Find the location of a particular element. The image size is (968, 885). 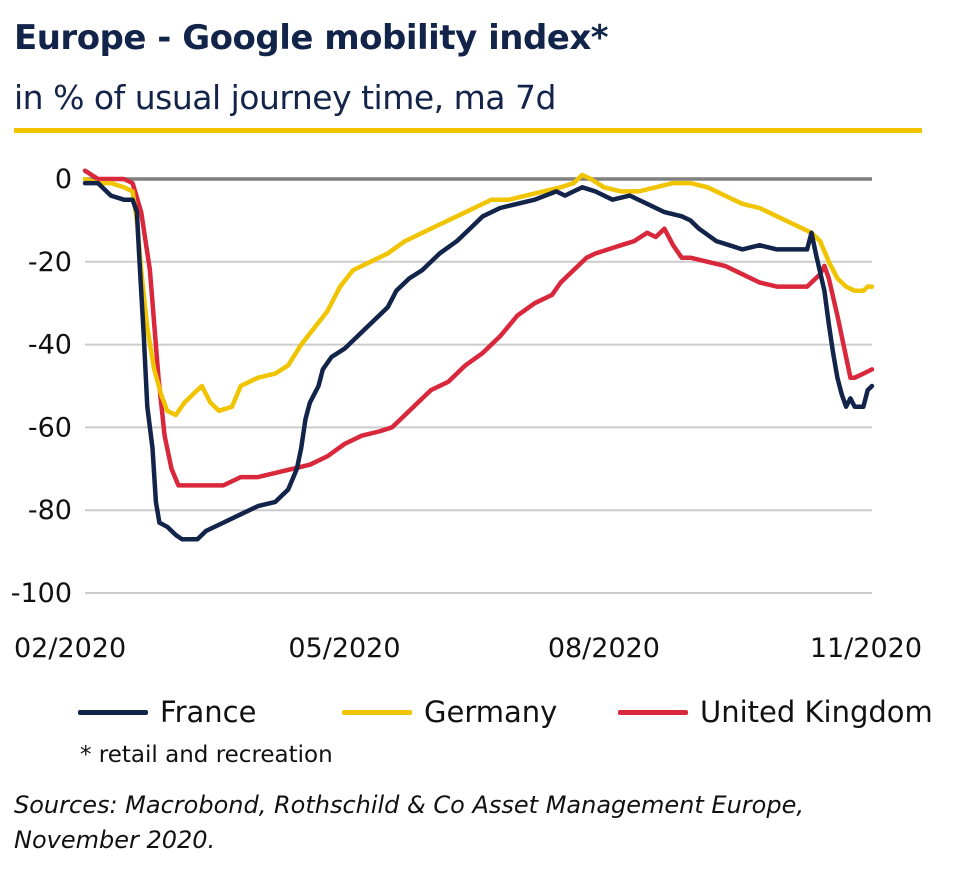

legend-item-germany: Germany is located at coordinates (449, 712).